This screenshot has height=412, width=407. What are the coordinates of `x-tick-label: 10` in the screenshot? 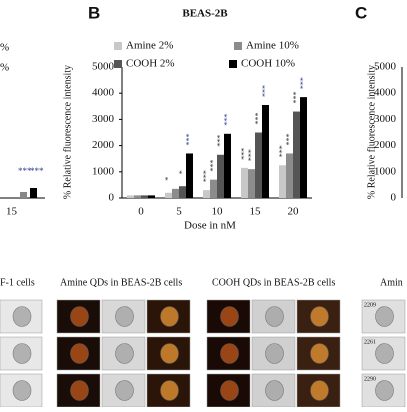 It's located at (218, 212).